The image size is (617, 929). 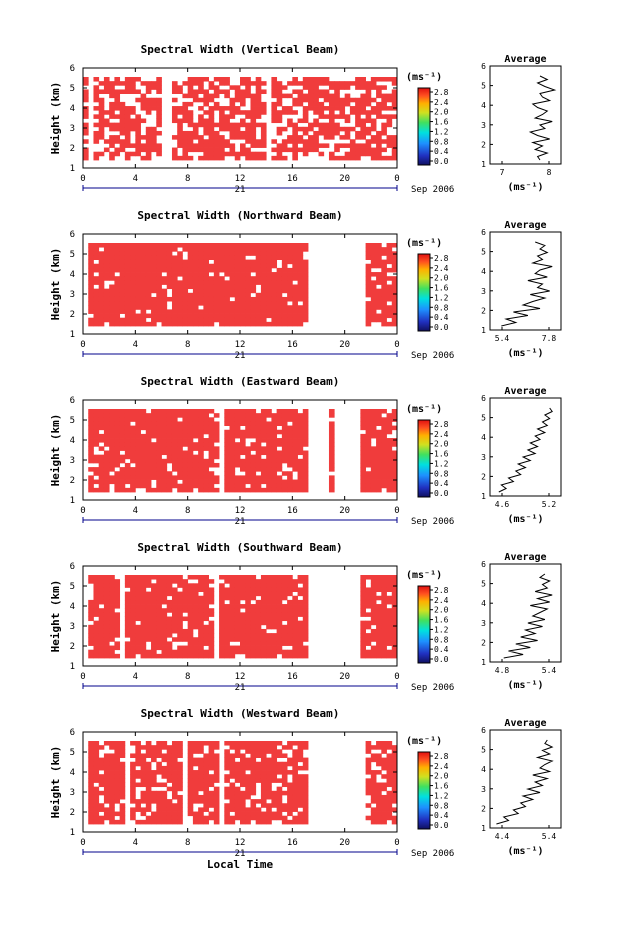 What do you see at coordinates (483, 144) in the screenshot?
I see `average-y-tick-label: 2` at bounding box center [483, 144].